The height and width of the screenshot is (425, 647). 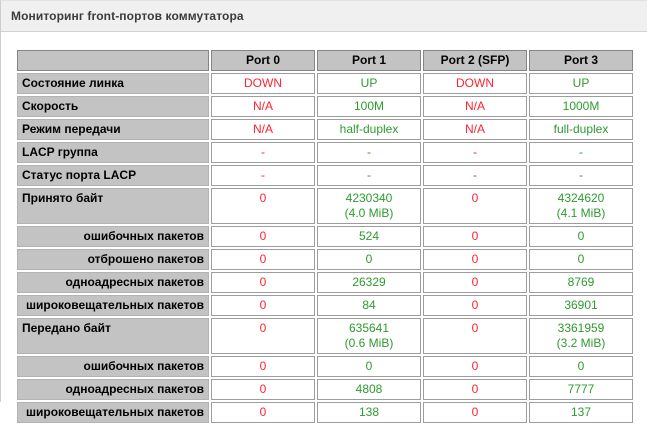 What do you see at coordinates (581, 60) in the screenshot?
I see `header-port3: Port 3` at bounding box center [581, 60].